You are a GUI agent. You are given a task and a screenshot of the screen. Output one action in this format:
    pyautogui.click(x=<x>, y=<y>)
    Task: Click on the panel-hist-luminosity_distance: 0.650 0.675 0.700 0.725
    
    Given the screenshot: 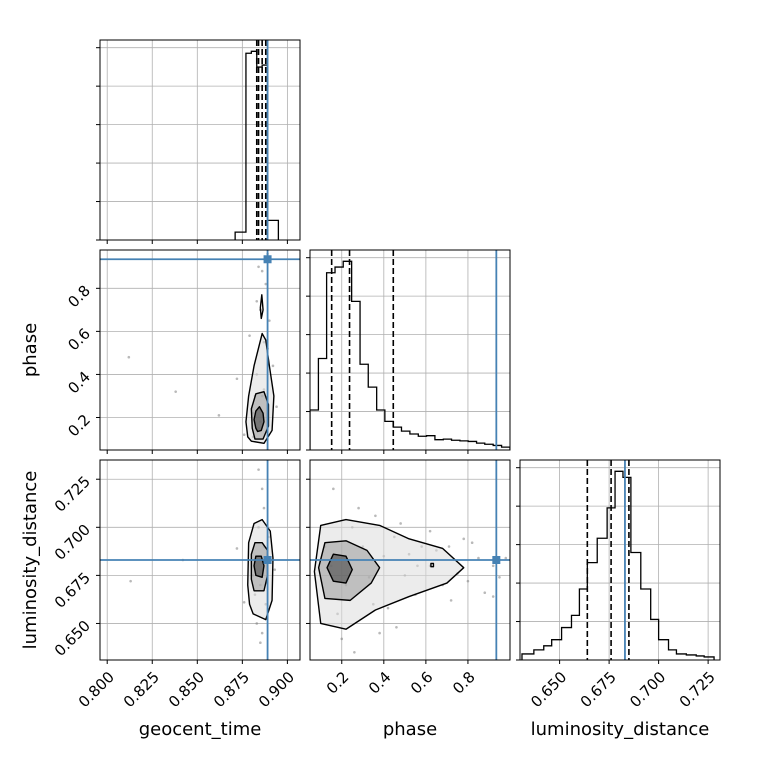 What is the action you would take?
    pyautogui.click(x=618, y=585)
    